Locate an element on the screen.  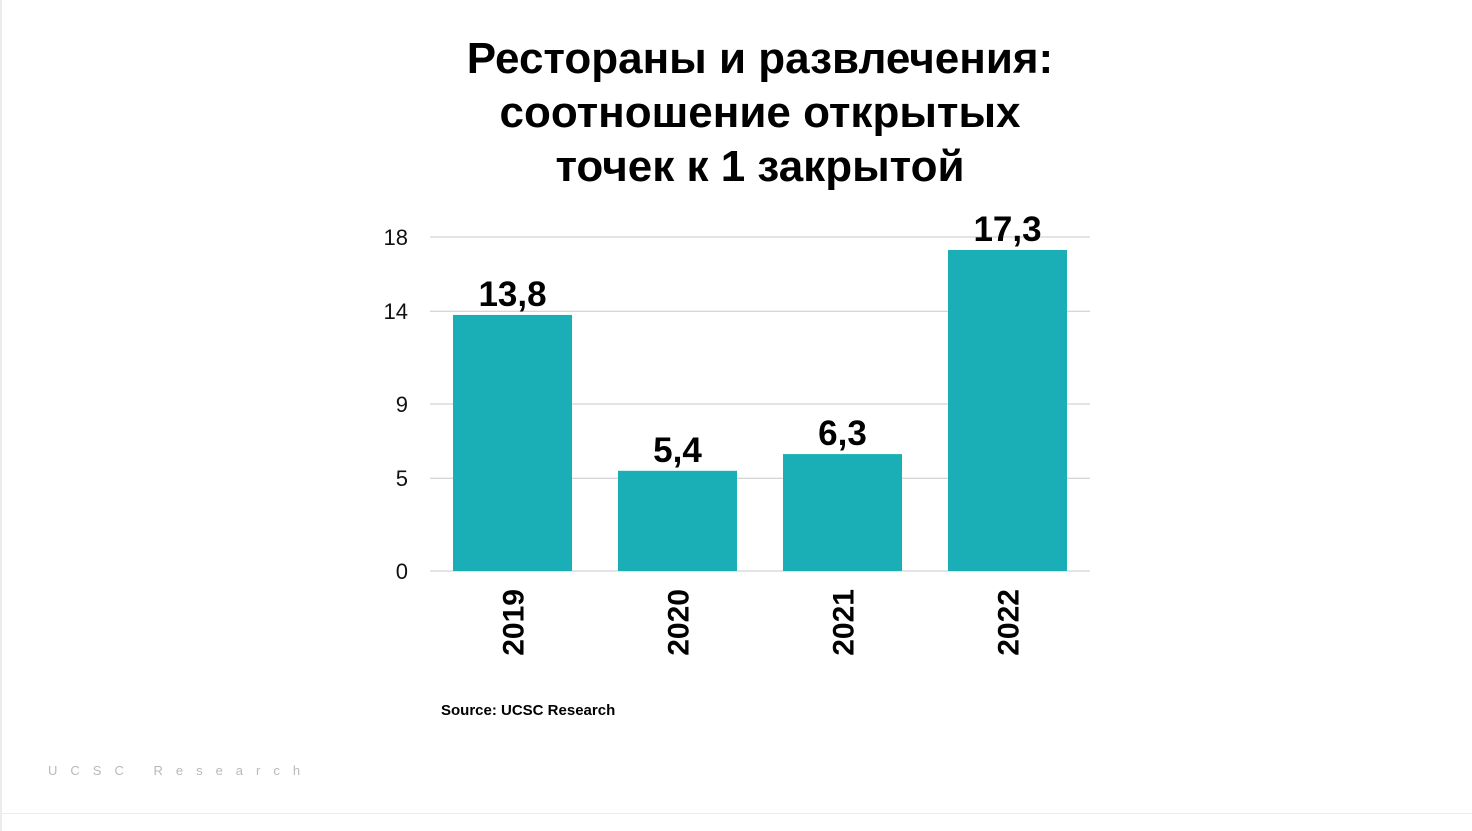
slide-bottom-border is located at coordinates (736, 813).